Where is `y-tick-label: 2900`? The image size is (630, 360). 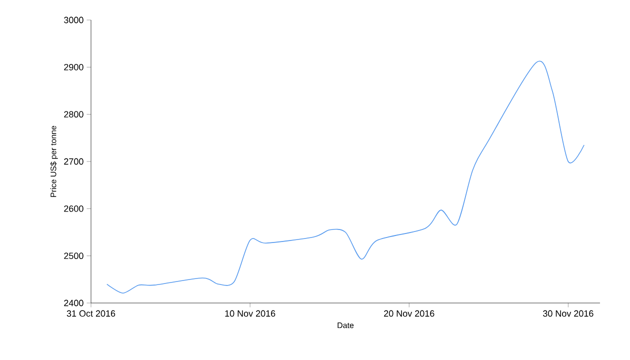
y-tick-label: 2900 is located at coordinates (74, 67).